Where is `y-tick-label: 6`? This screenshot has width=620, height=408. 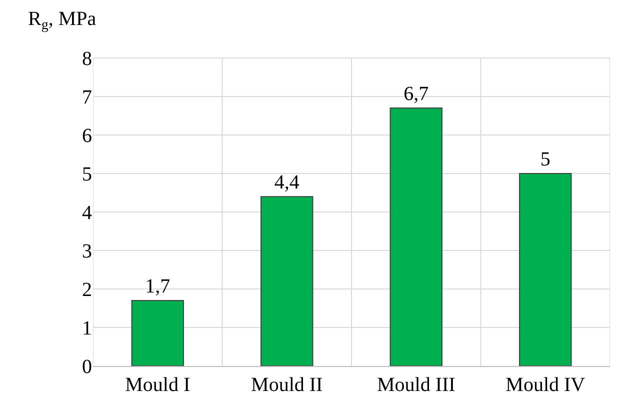
y-tick-label: 6 is located at coordinates (87, 136).